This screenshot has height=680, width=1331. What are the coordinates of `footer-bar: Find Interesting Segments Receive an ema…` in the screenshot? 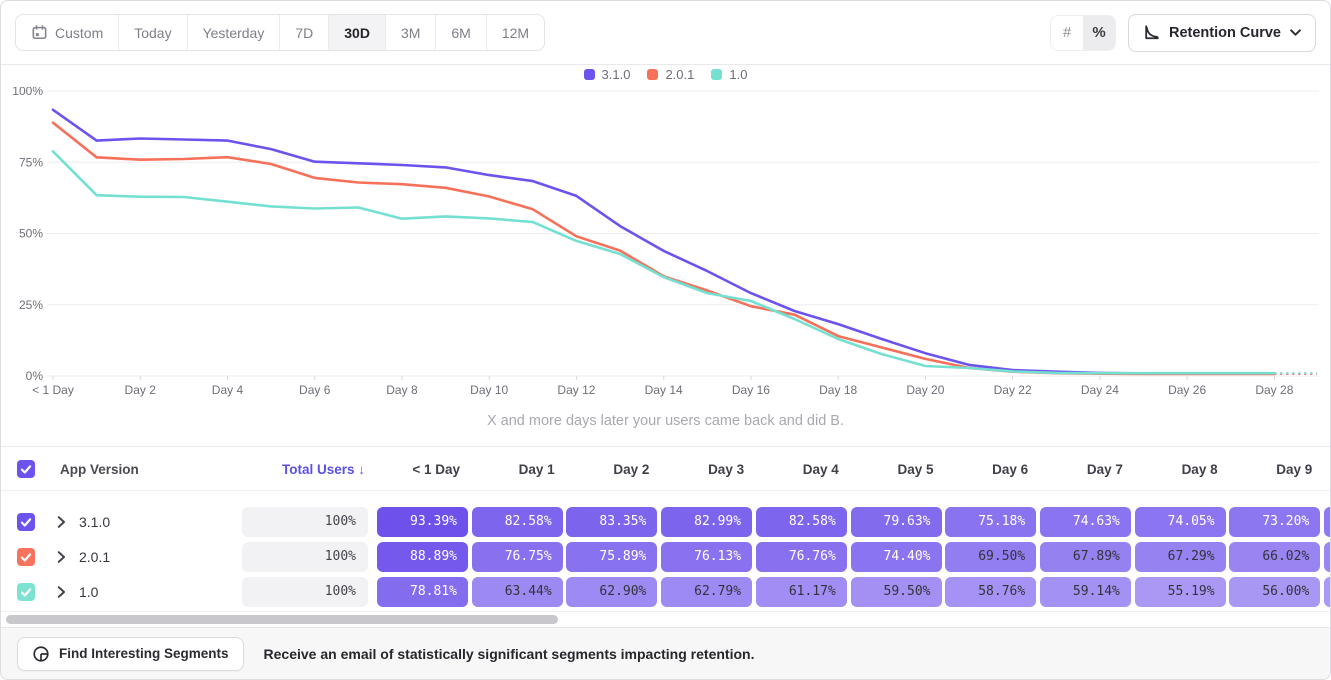 It's located at (665, 653).